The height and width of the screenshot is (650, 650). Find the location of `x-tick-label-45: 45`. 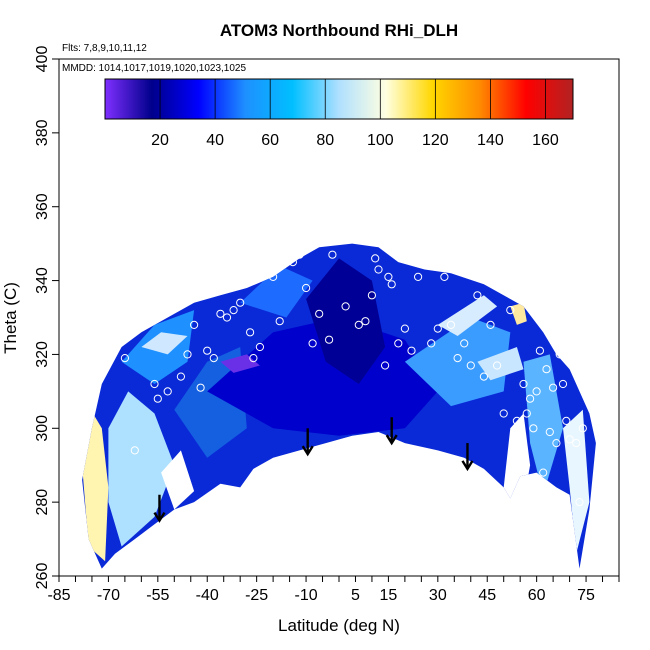

x-tick-label-45: 45 is located at coordinates (487, 595).